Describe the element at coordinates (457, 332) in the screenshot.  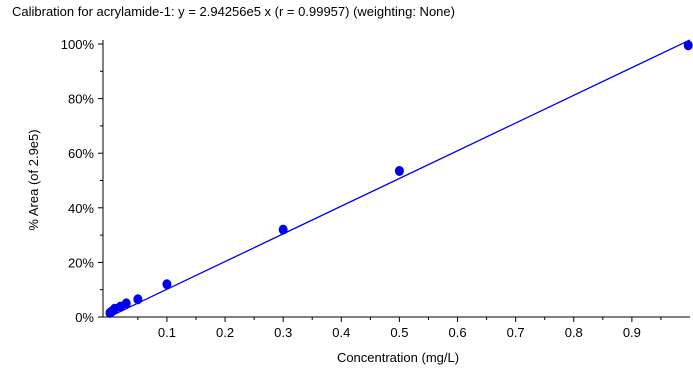
I see `x-tick-label: 0.6` at that location.